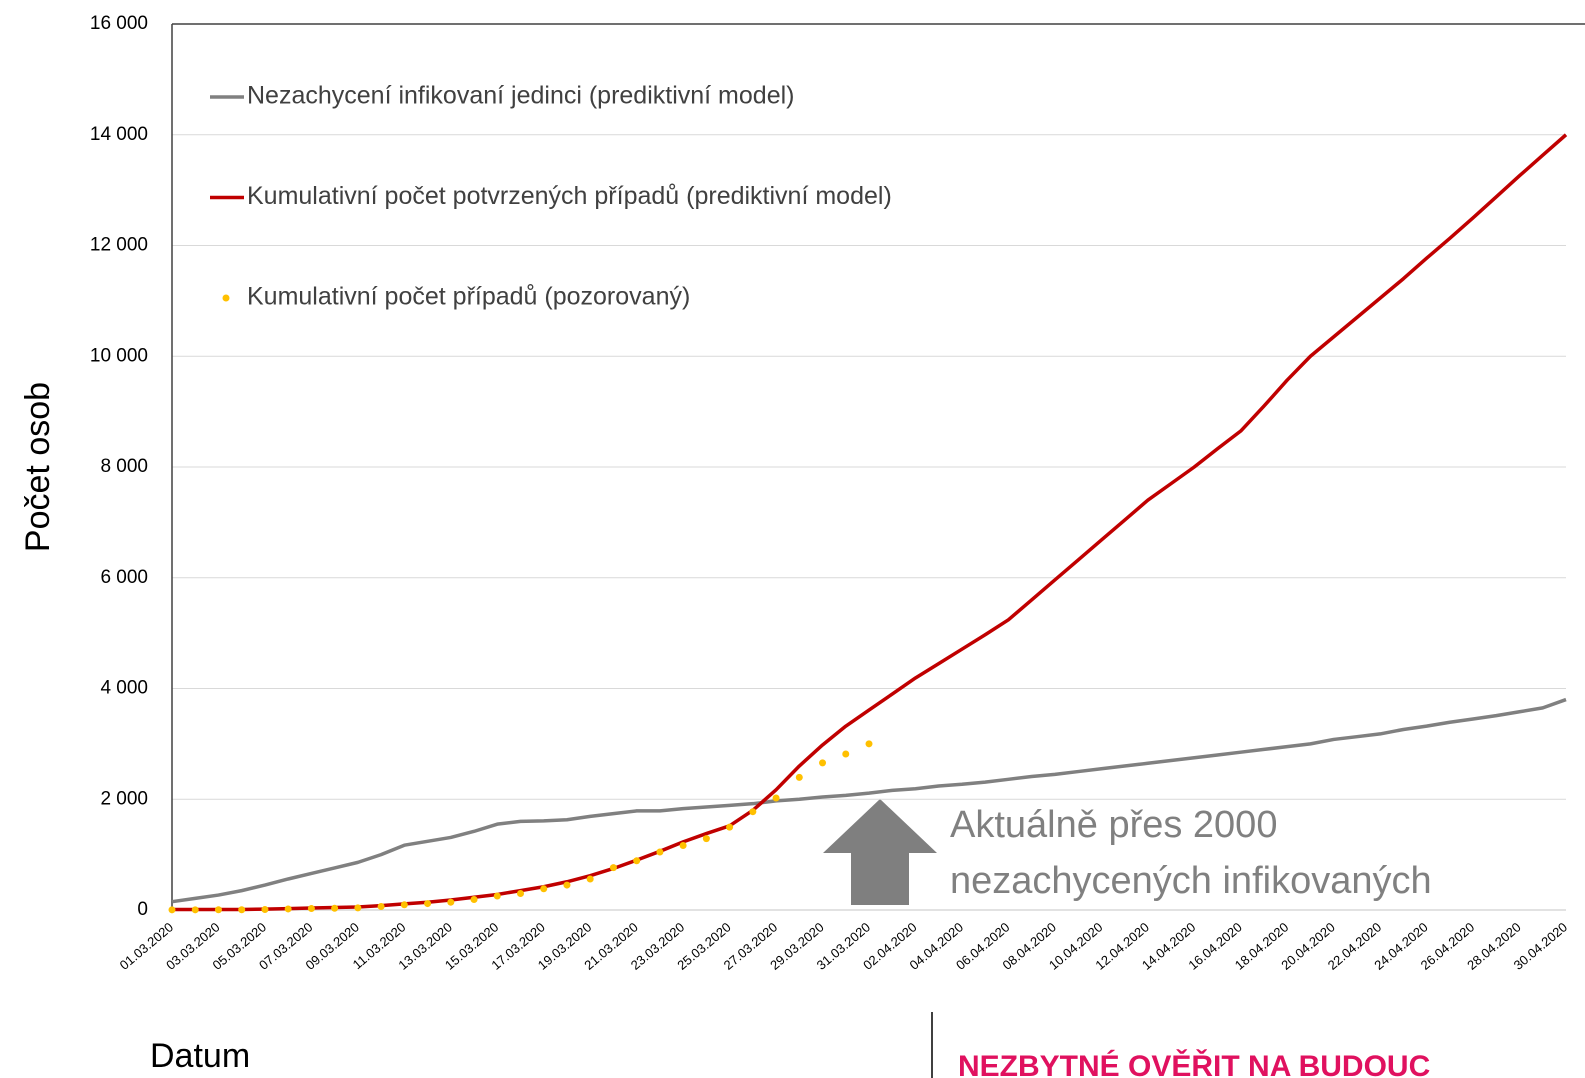  I want to click on y-tick-label: 14 000, so click(119, 134).